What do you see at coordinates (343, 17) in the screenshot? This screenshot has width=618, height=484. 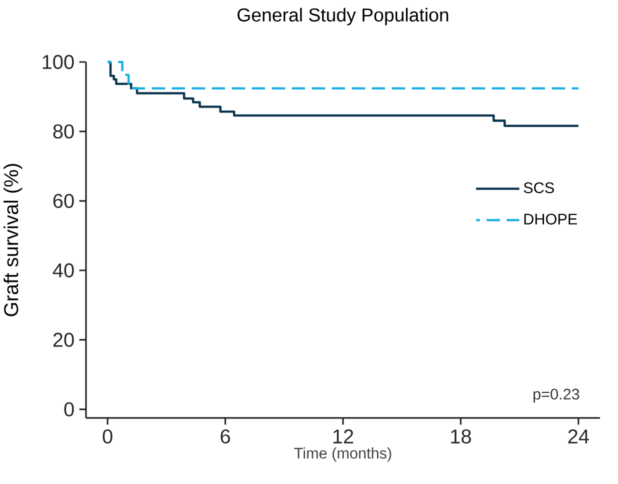 I see `chart-title: General Study Population` at bounding box center [343, 17].